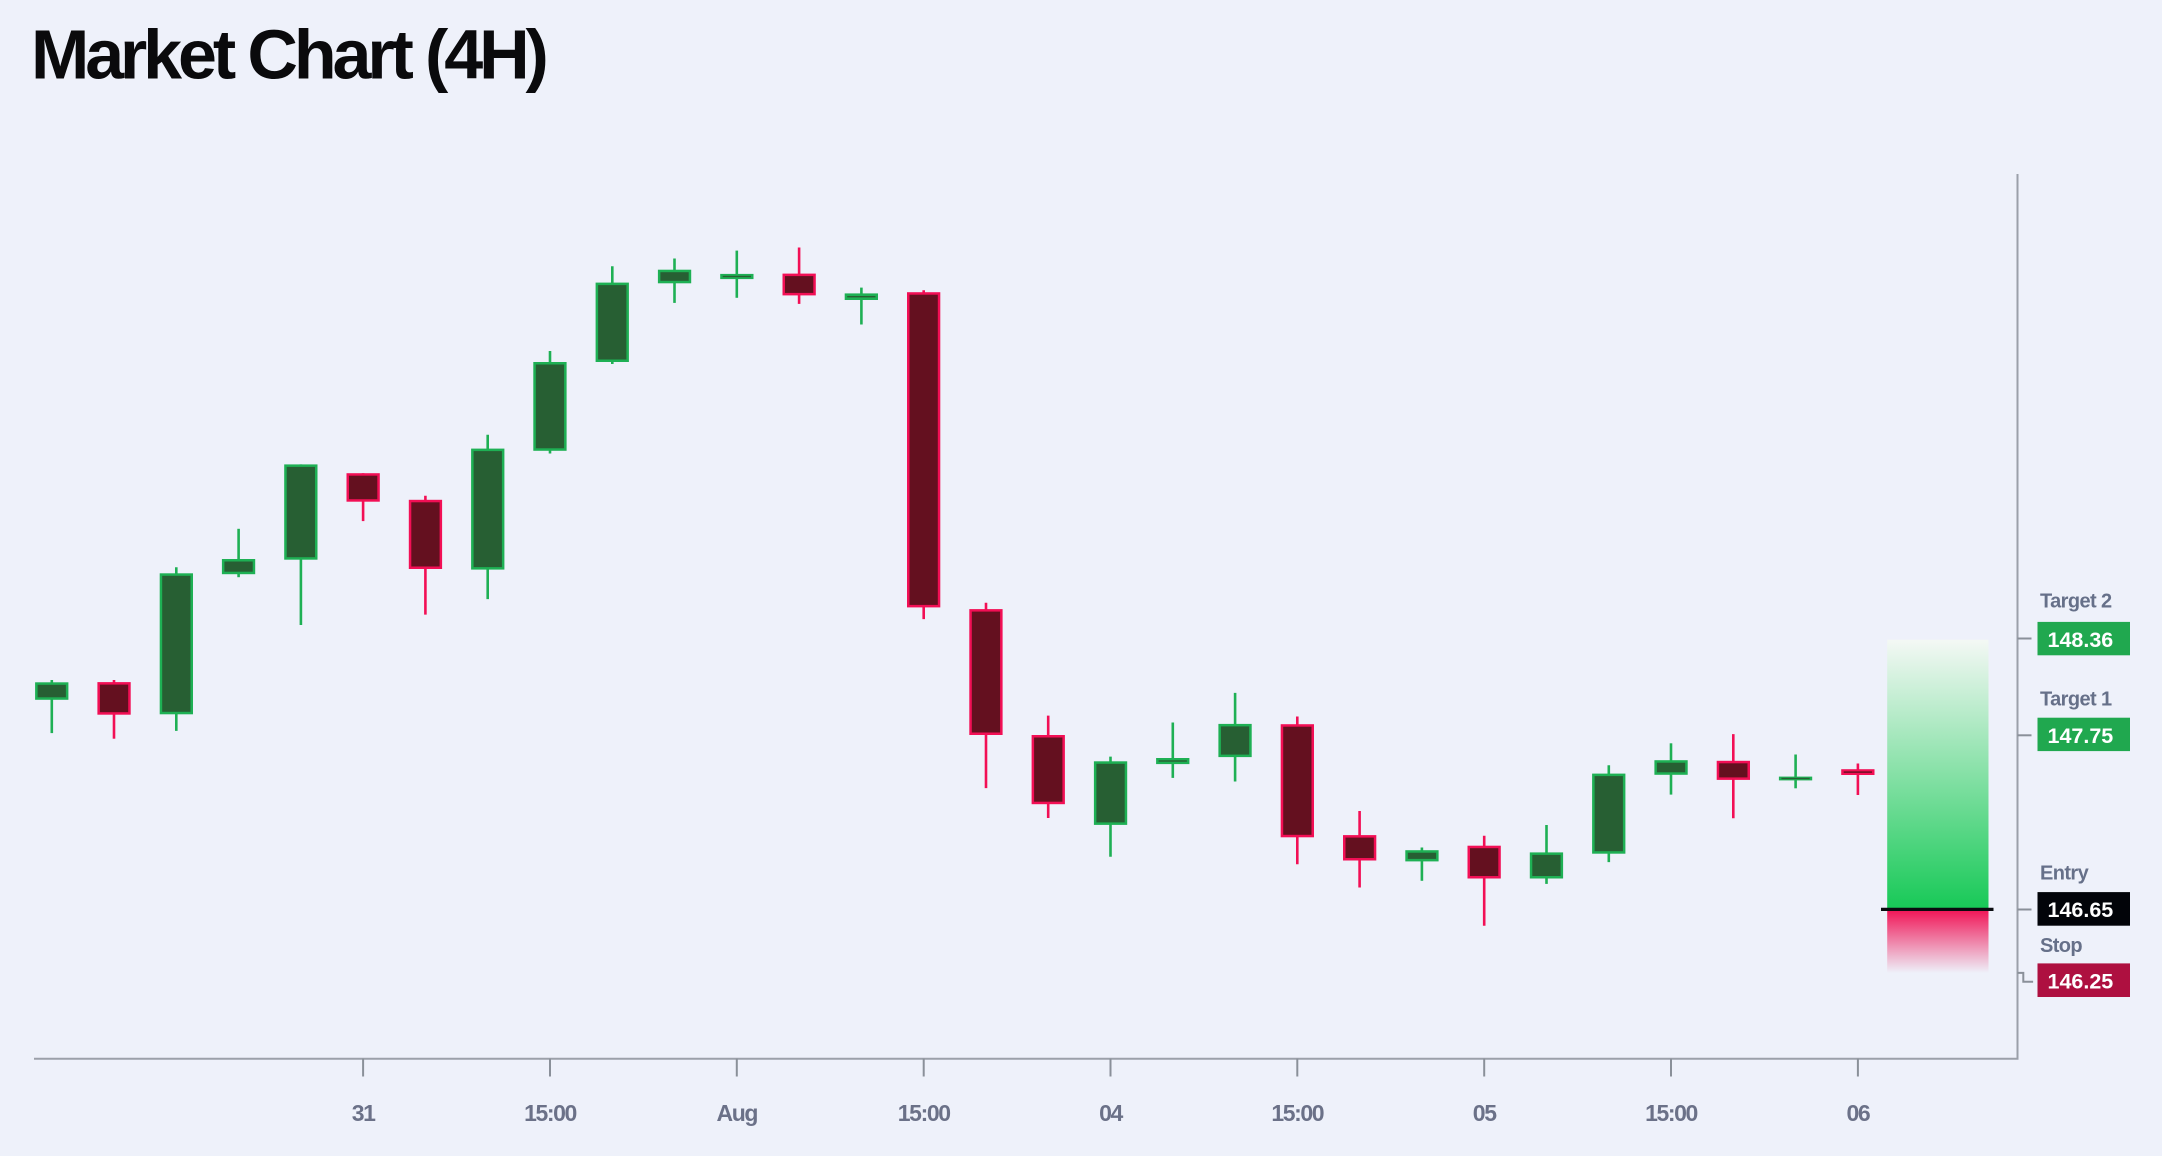  Describe the element at coordinates (2076, 602) in the screenshot. I see `svg-text: Target 2` at that location.